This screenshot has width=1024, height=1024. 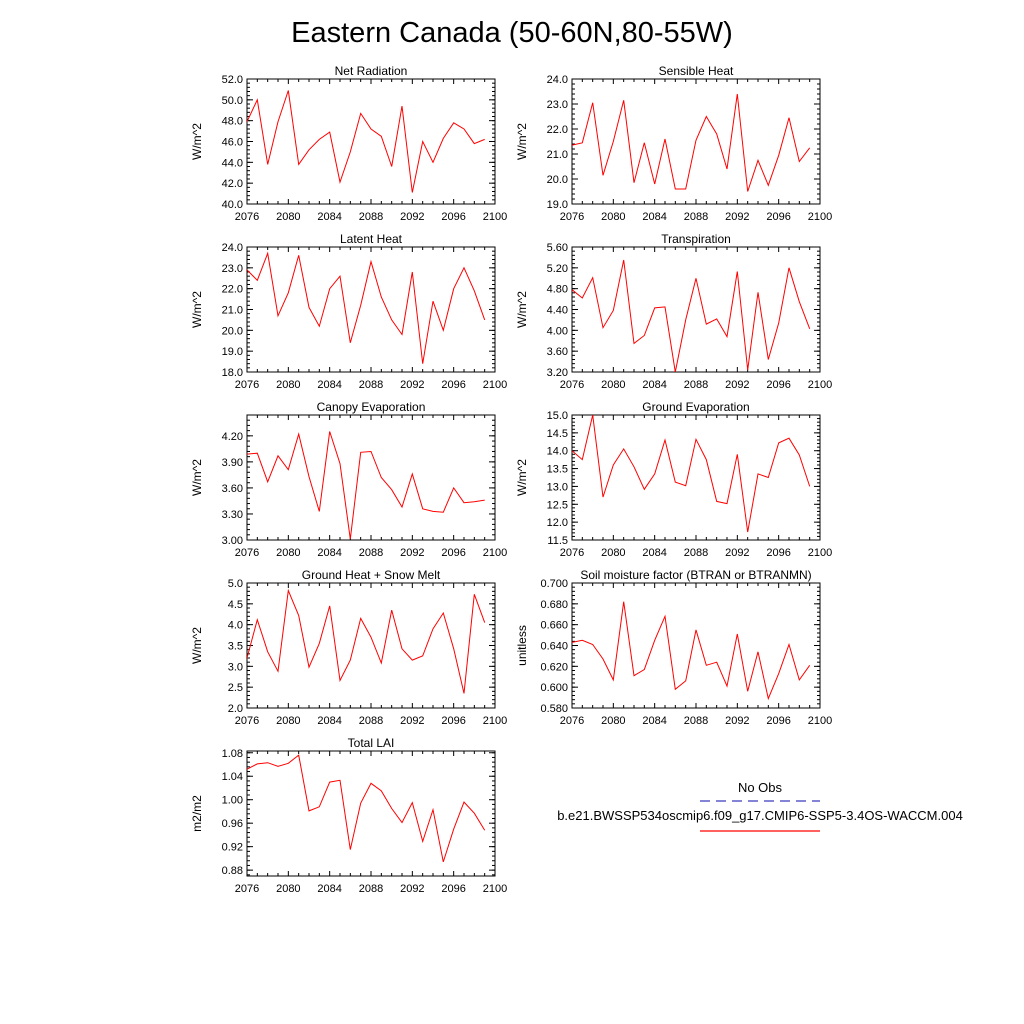 What do you see at coordinates (557, 373) in the screenshot?
I see `y-tick-label: 3.20` at bounding box center [557, 373].